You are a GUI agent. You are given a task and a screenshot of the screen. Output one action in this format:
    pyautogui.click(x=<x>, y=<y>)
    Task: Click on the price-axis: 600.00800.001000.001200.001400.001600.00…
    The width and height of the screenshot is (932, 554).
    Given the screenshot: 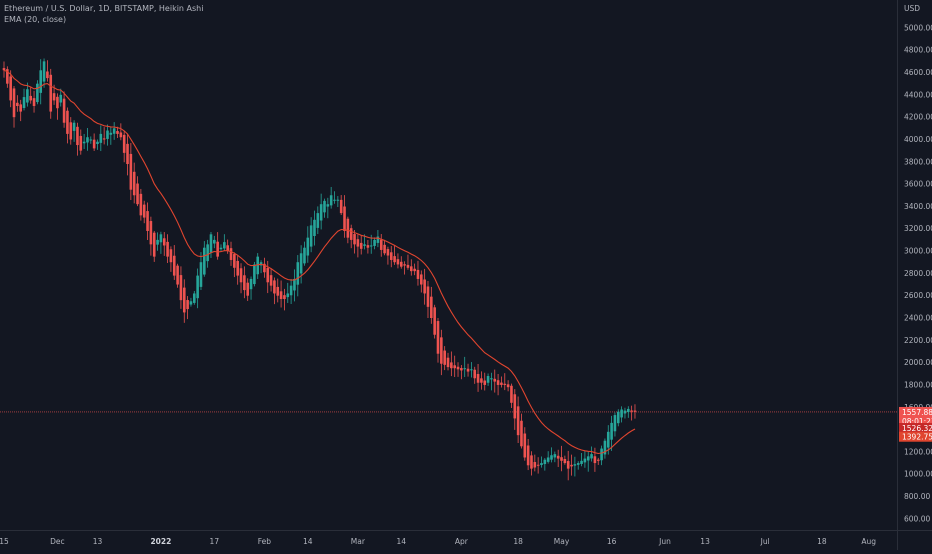 What is the action you would take?
    pyautogui.click(x=918, y=273)
    